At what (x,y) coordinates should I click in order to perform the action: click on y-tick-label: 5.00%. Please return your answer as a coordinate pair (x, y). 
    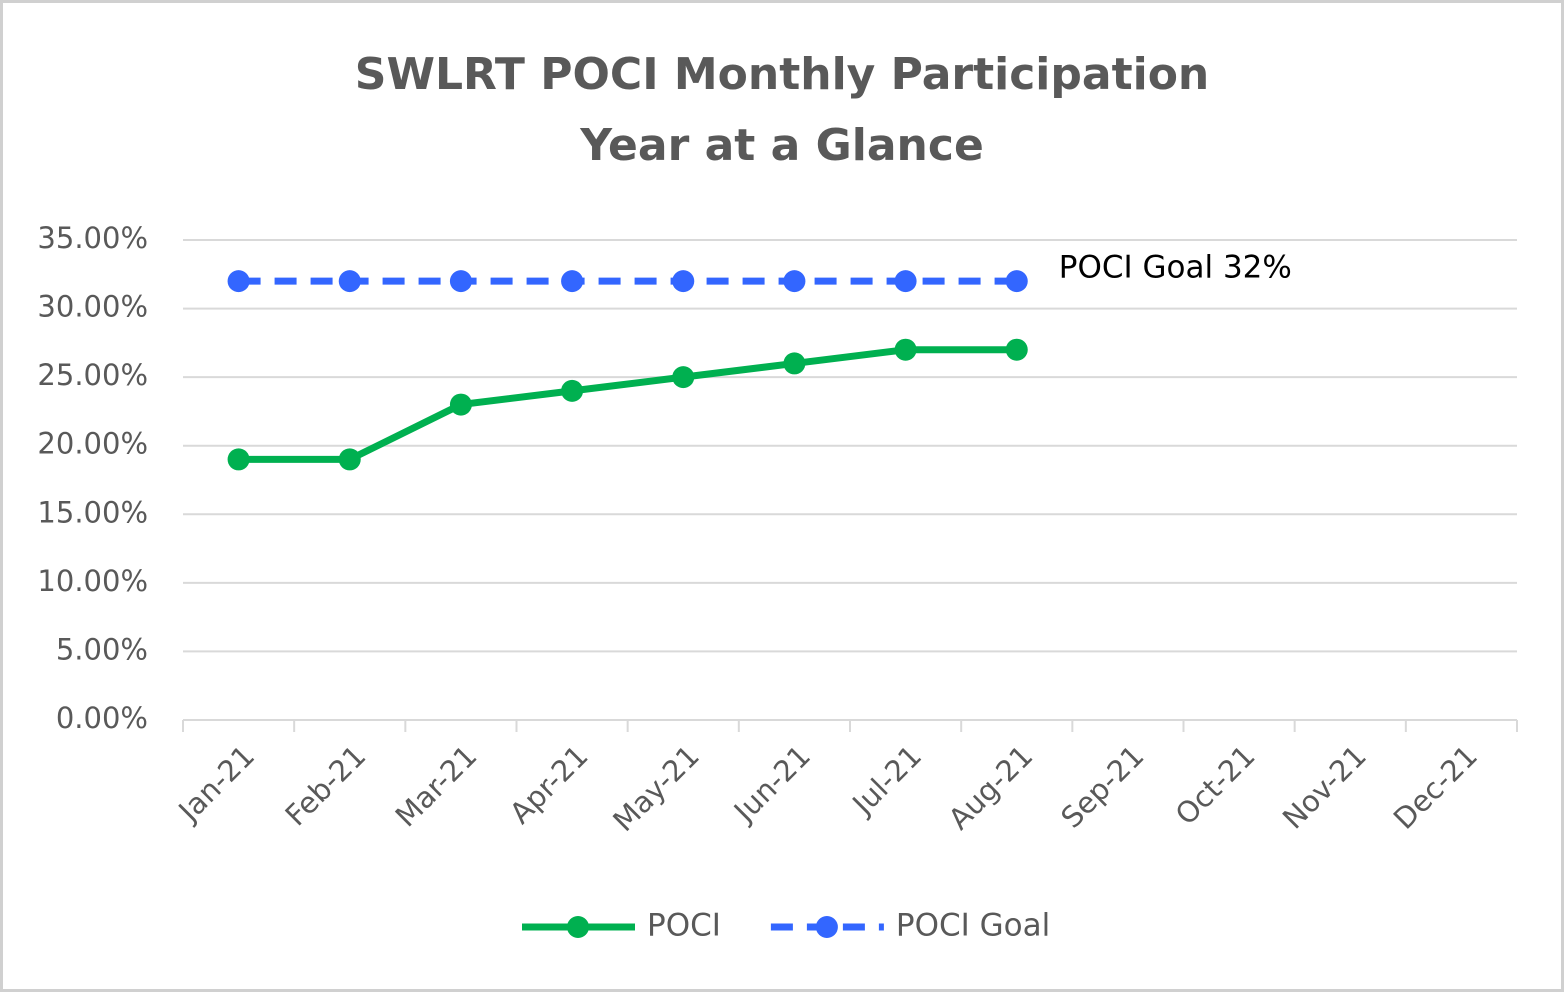
    Looking at the image, I should click on (102, 649).